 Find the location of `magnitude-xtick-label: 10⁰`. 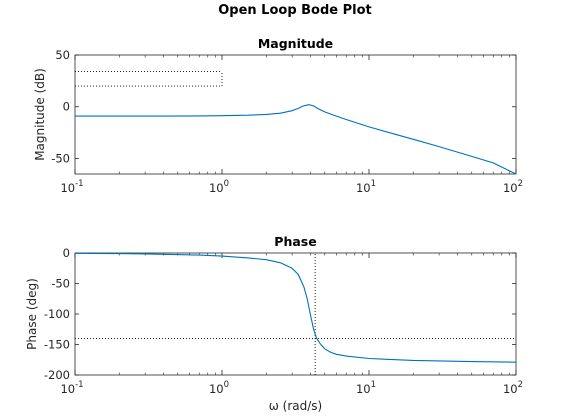

magnitude-xtick-label: 10⁰ is located at coordinates (219, 187).